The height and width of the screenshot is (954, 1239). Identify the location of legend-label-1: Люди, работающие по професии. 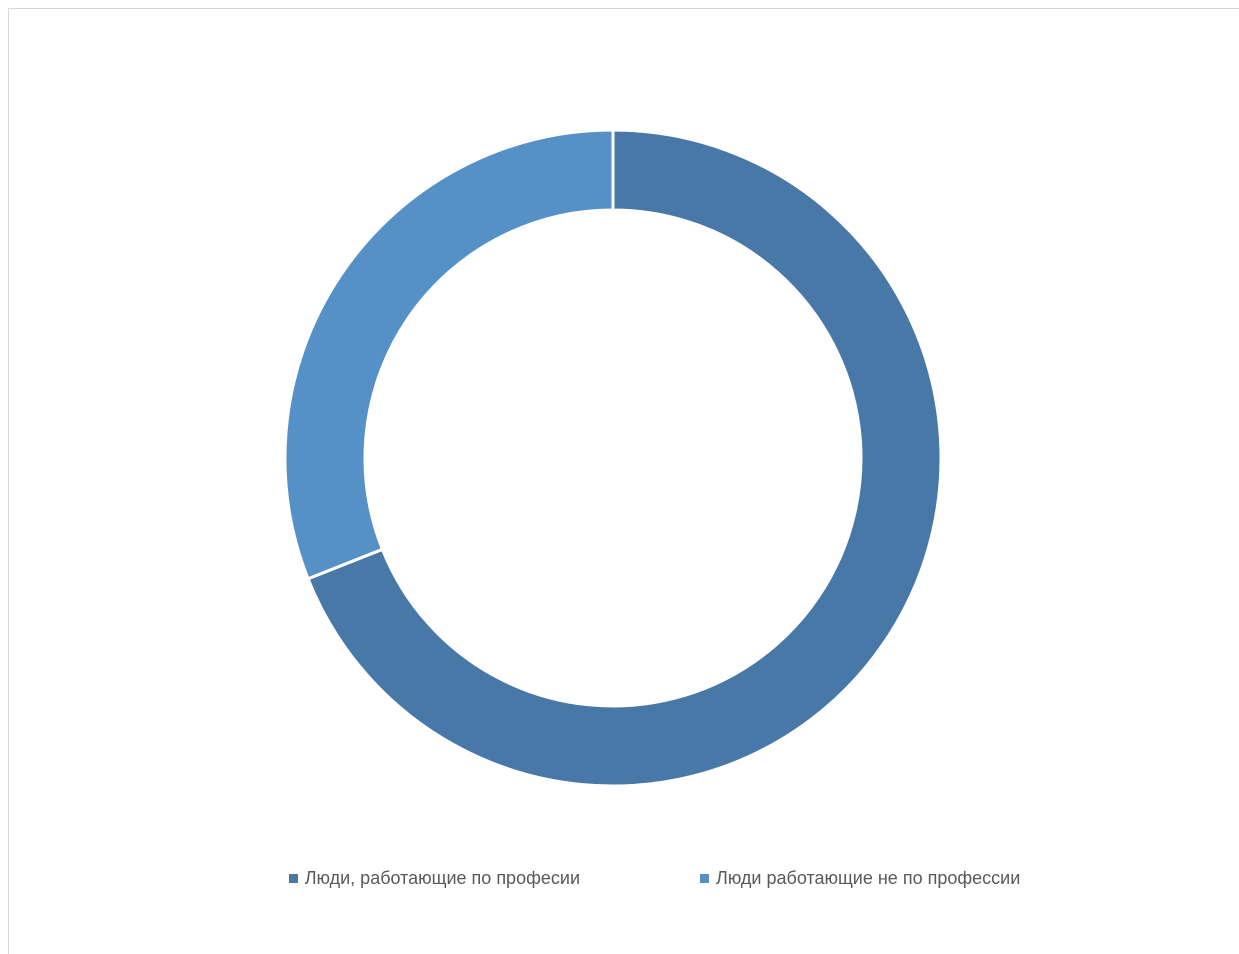
(442, 878).